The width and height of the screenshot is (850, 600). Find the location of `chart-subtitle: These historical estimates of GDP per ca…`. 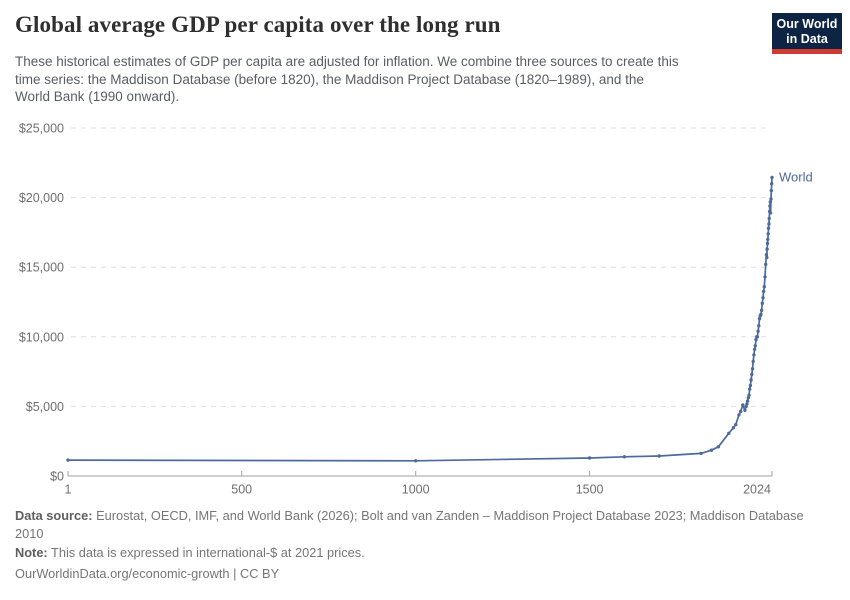

chart-subtitle: These historical estimates of GDP per ca… is located at coordinates (347, 79).